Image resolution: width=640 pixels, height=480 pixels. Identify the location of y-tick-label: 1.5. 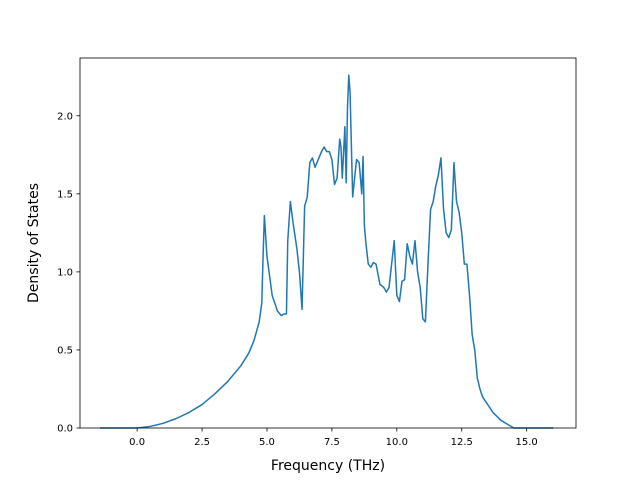
(65, 194).